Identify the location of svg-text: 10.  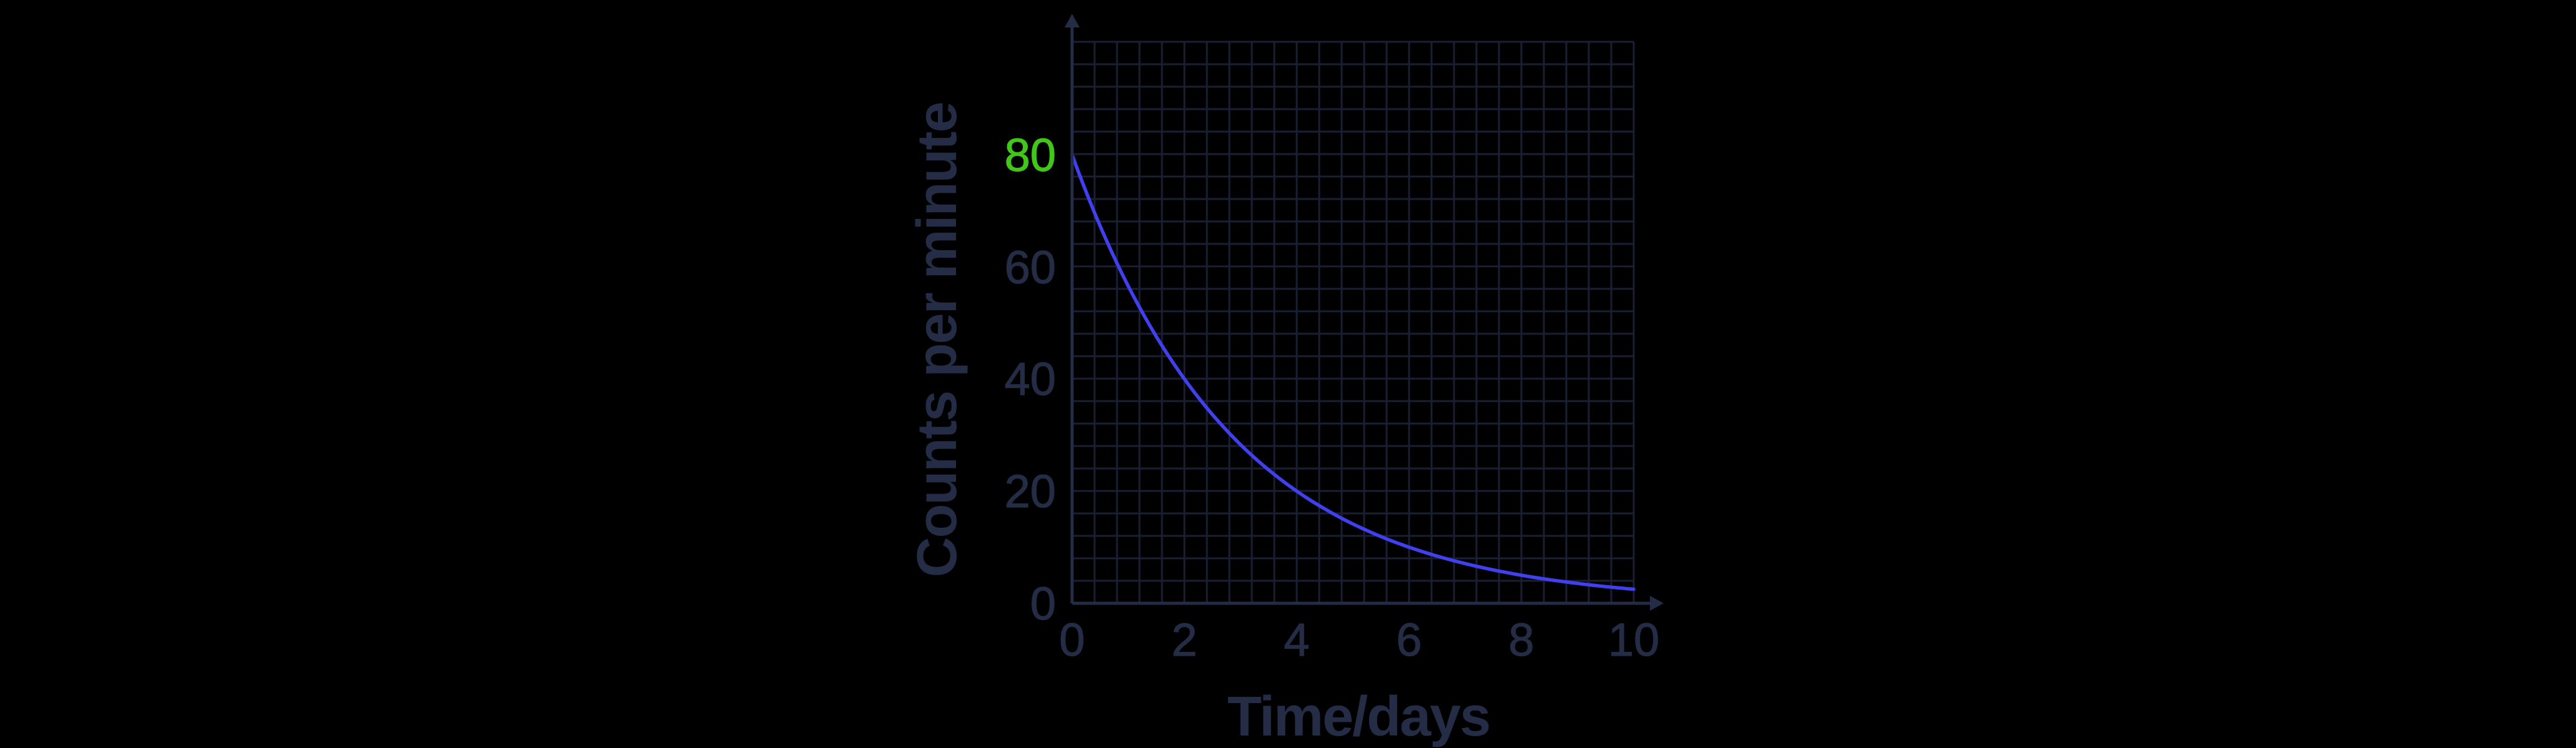
(1633, 640).